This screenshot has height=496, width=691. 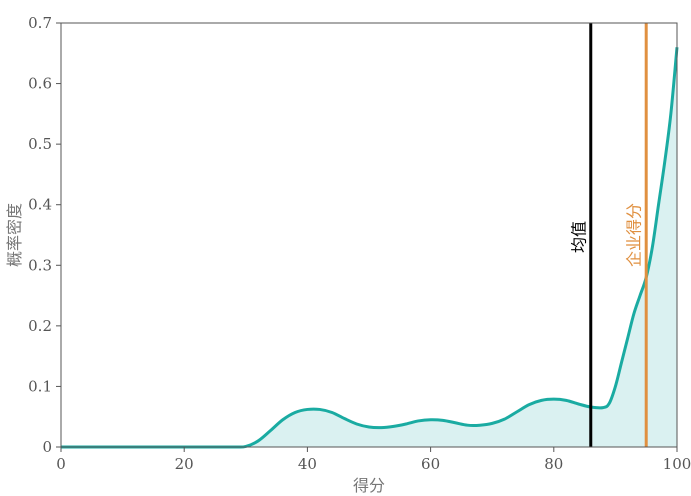 What do you see at coordinates (40, 386) in the screenshot?
I see `y-tick-label-1: 0.1` at bounding box center [40, 386].